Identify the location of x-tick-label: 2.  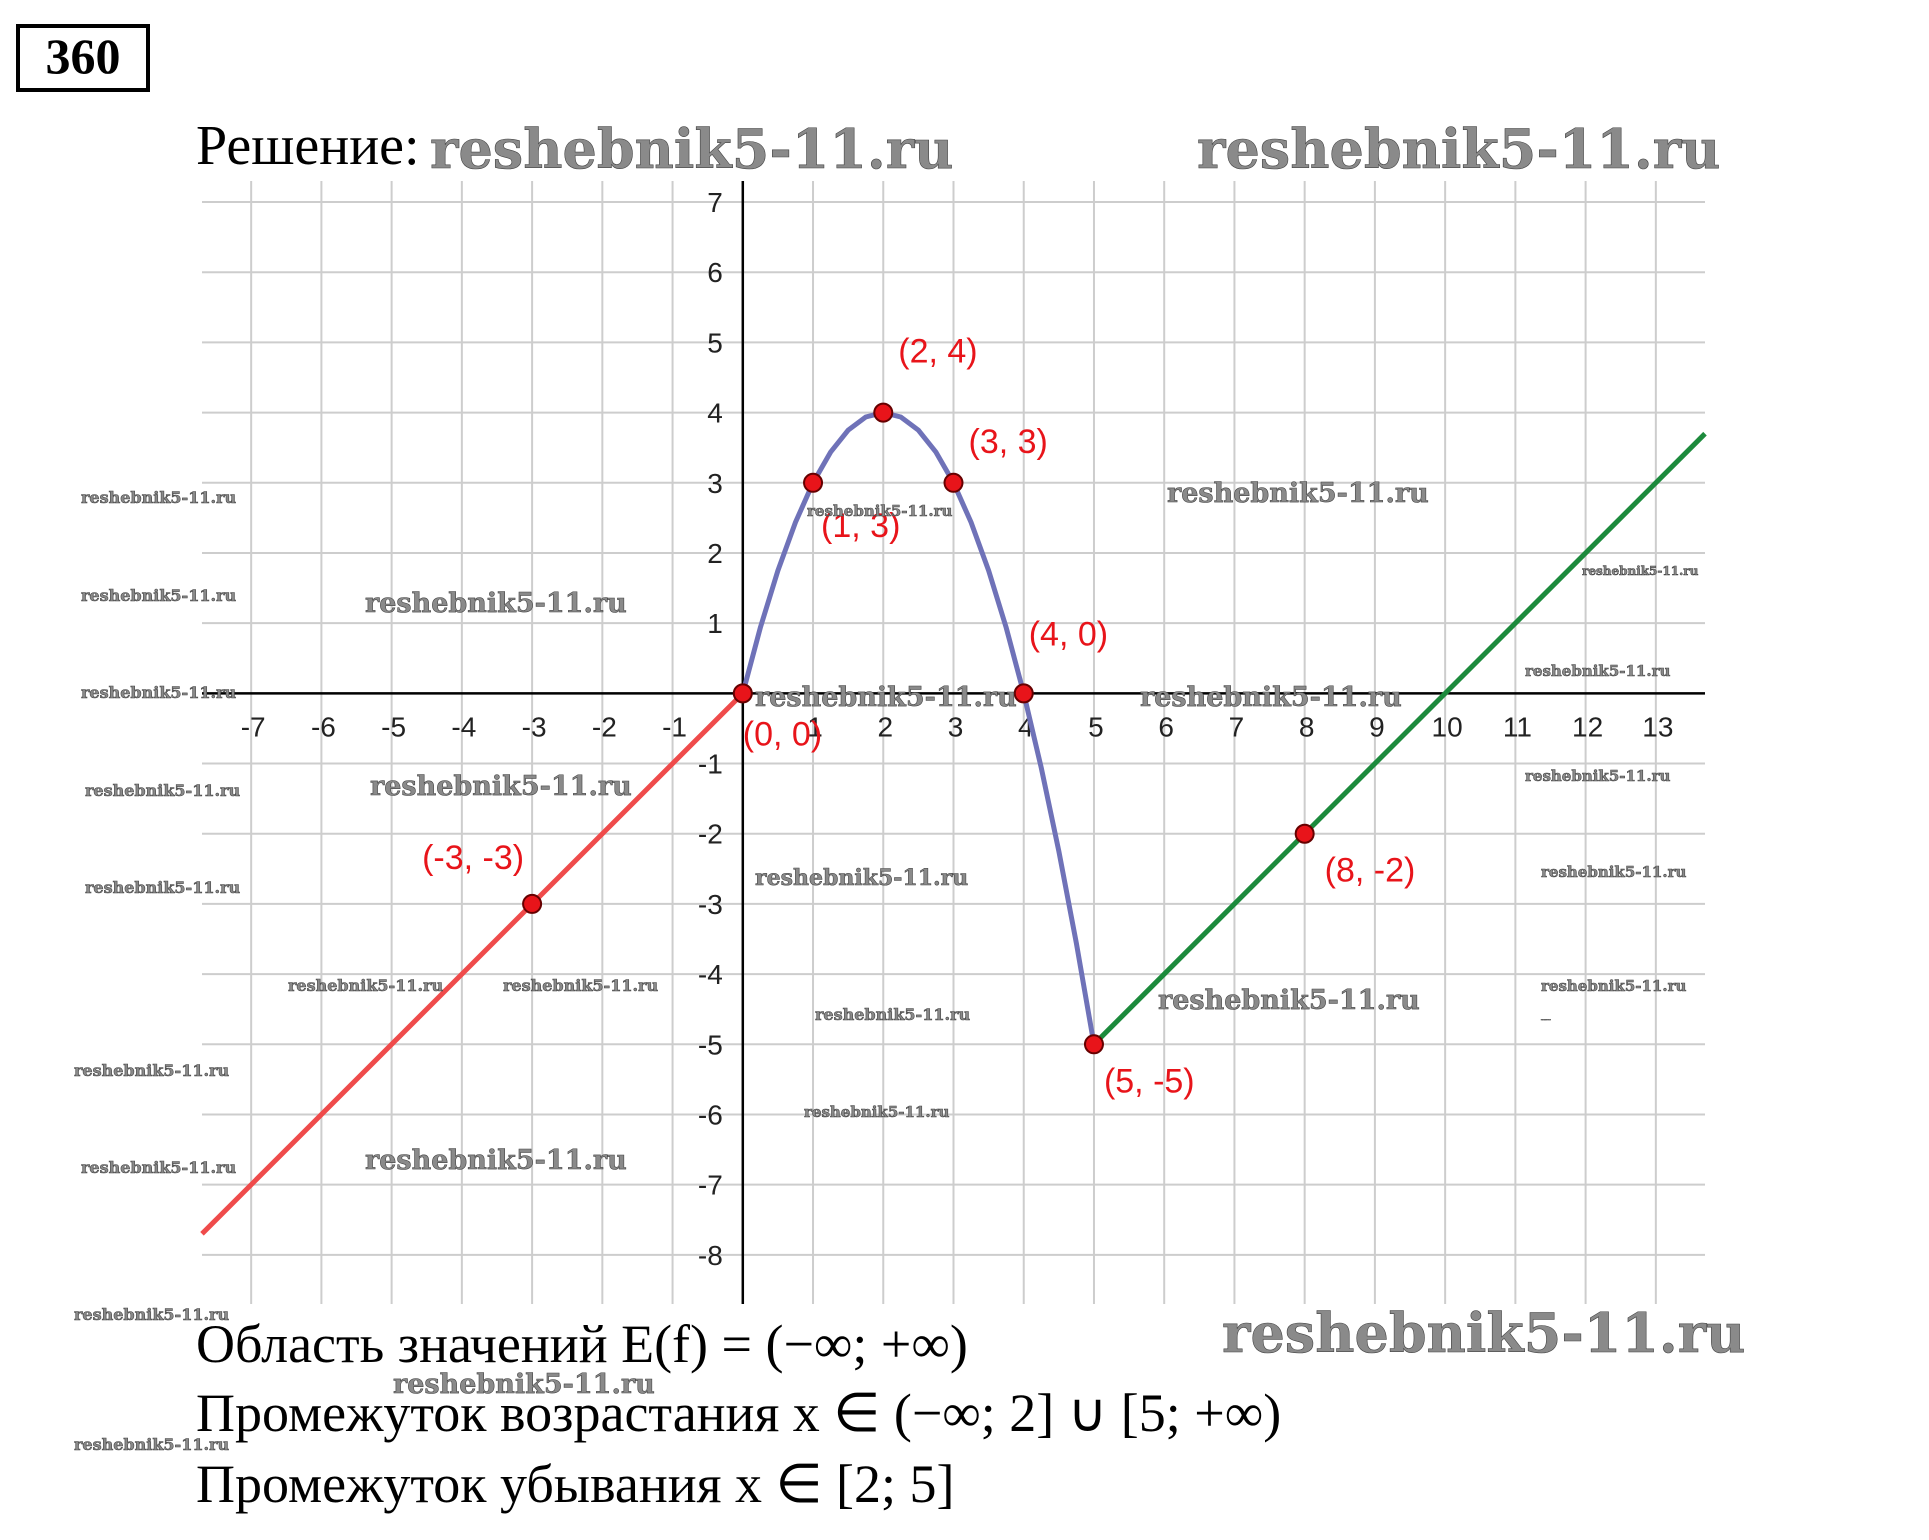
(885, 726).